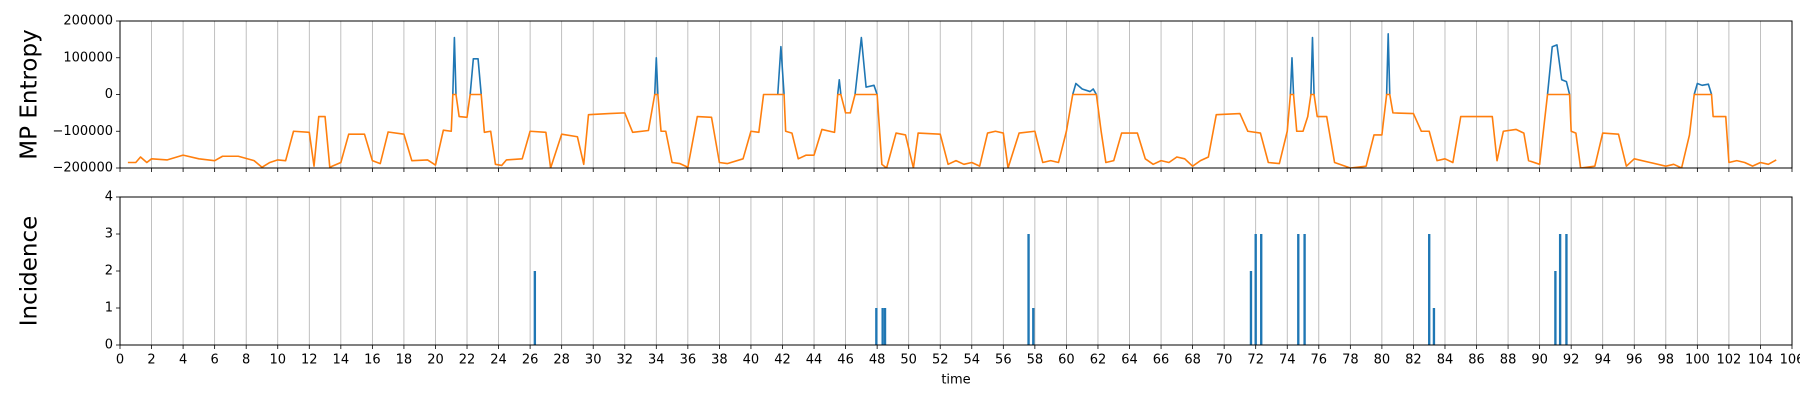  I want to click on x-tick-label: 52, so click(940, 360).